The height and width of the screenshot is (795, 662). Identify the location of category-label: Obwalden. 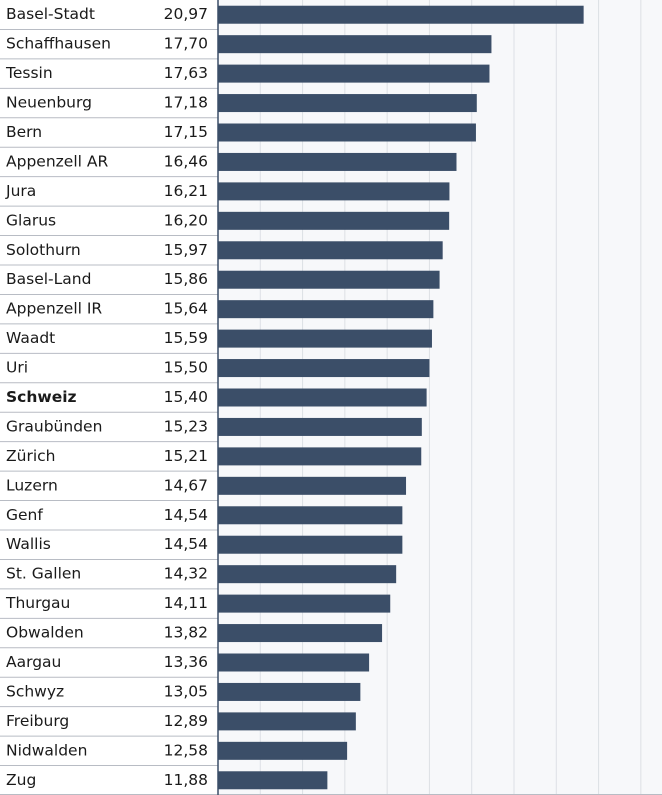
(45, 633).